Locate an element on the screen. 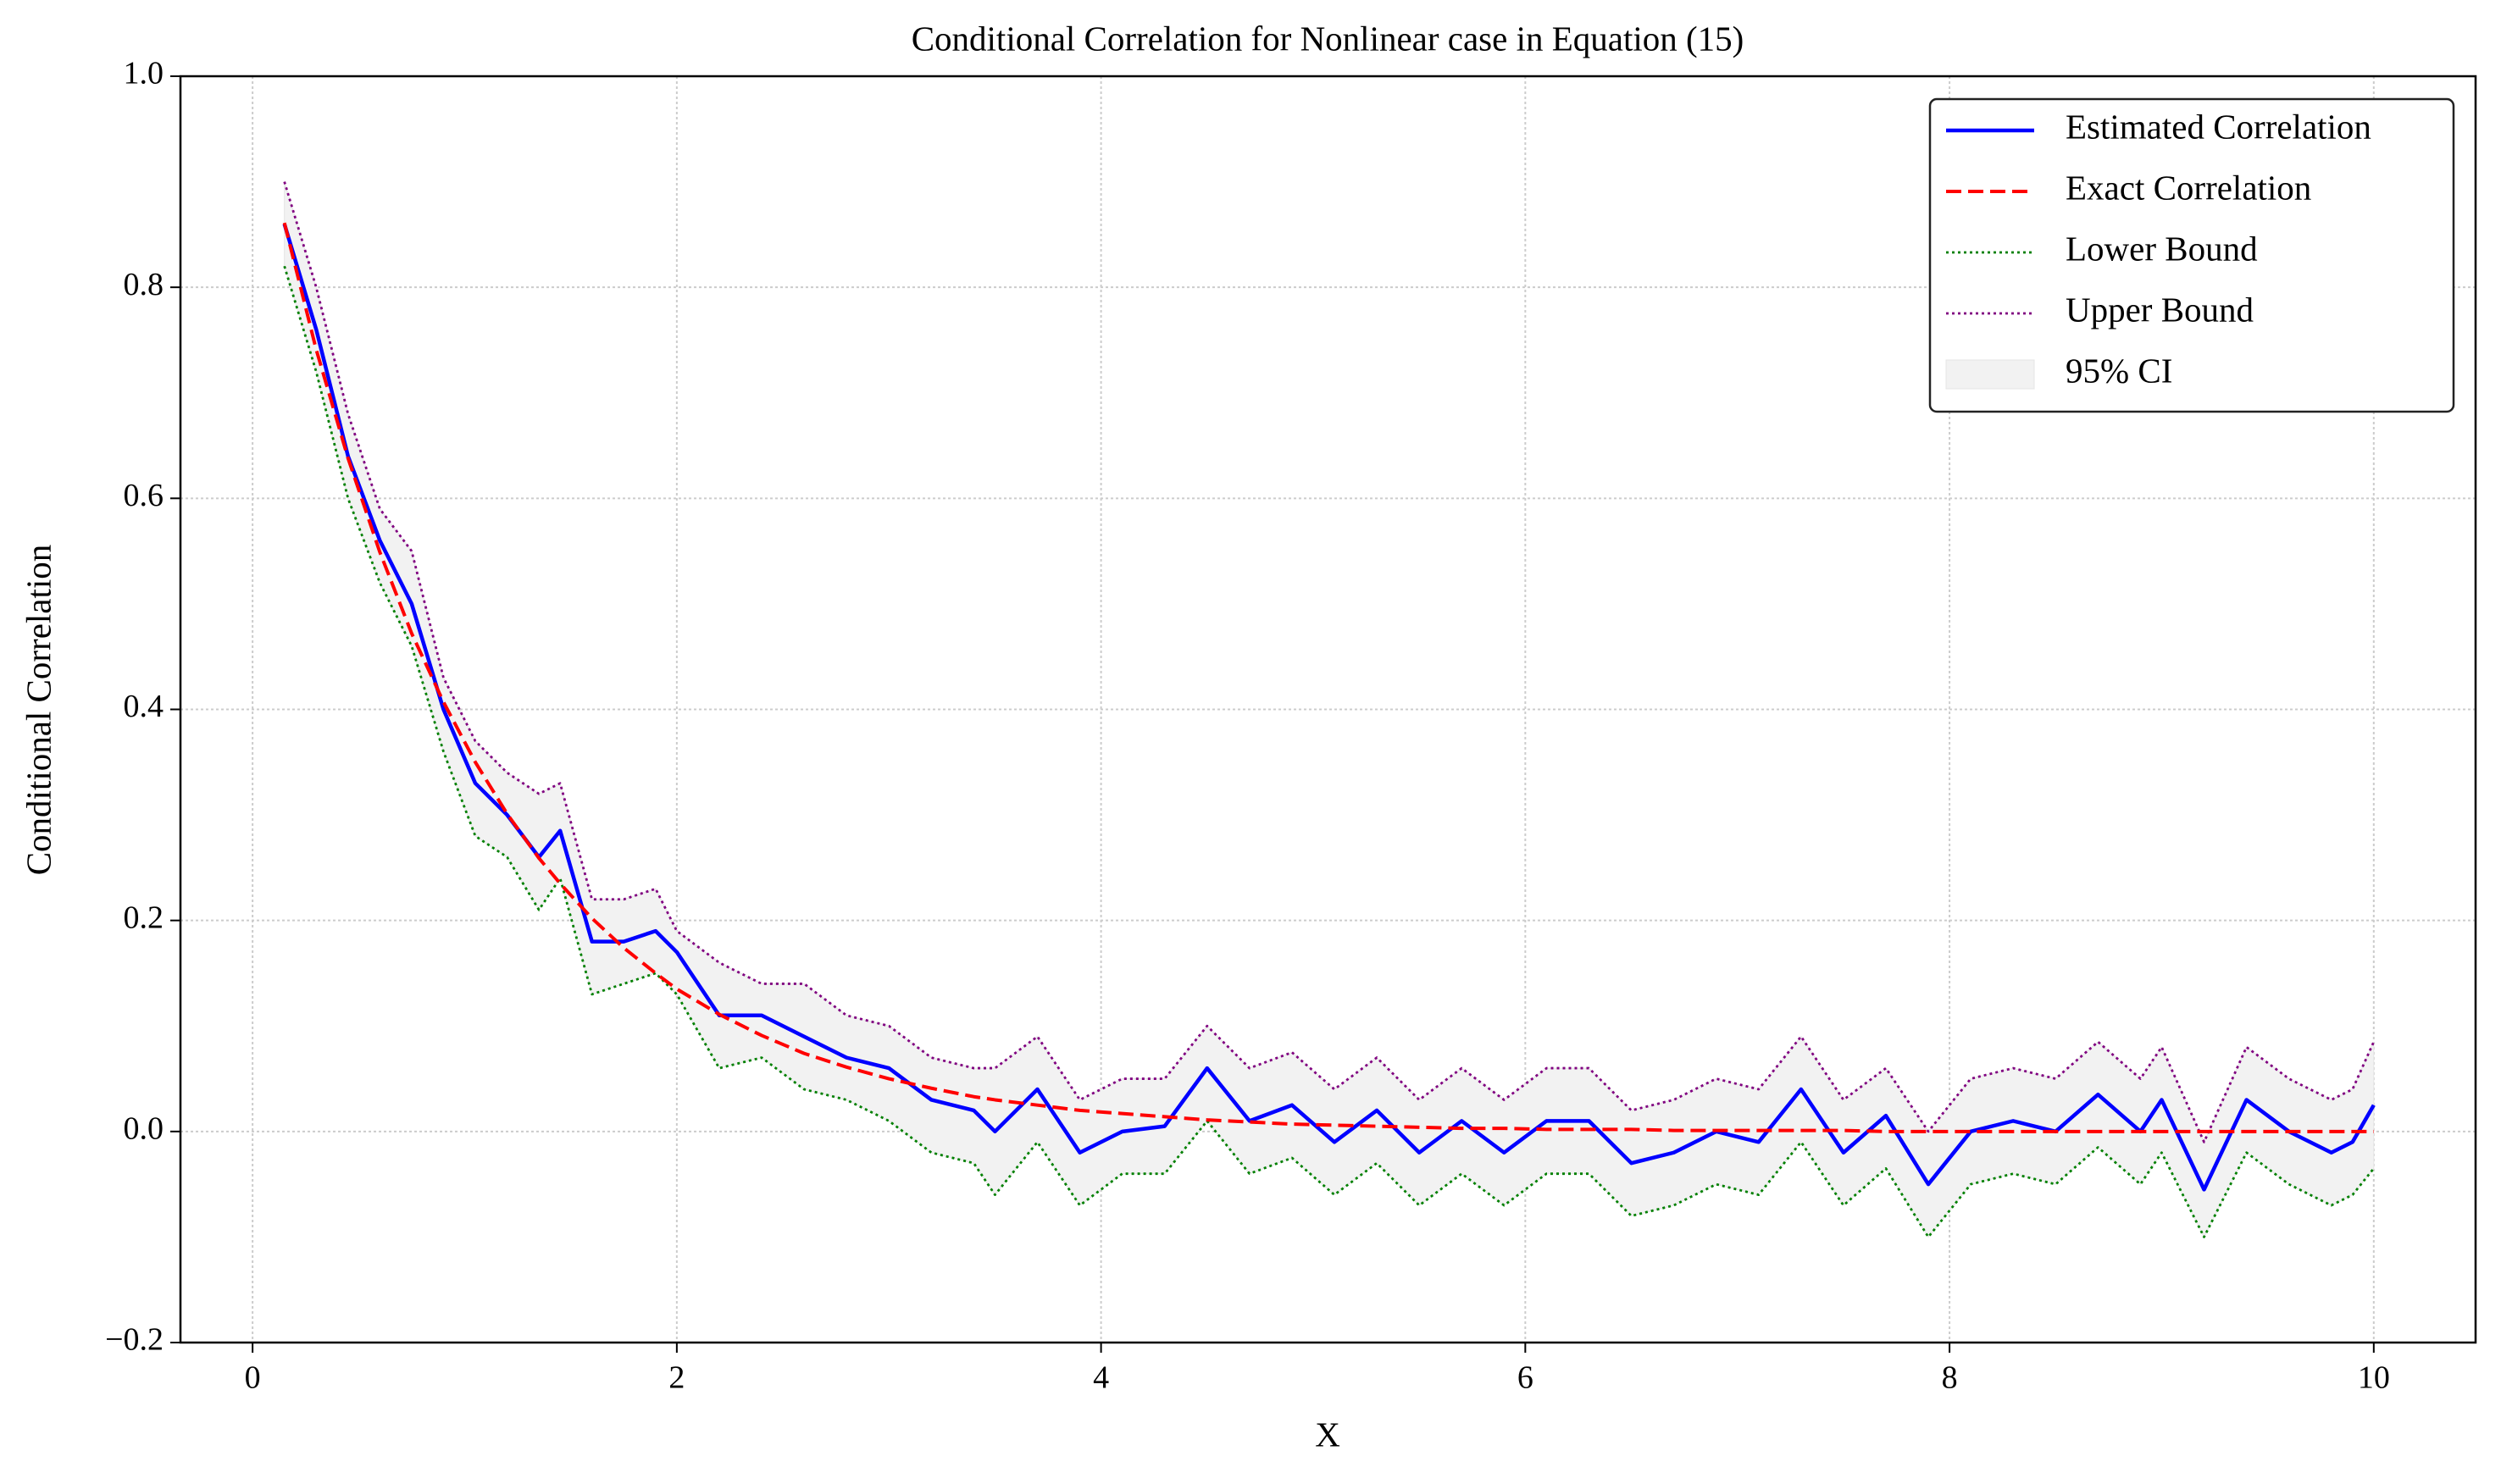  legend-box is located at coordinates (2191, 255).